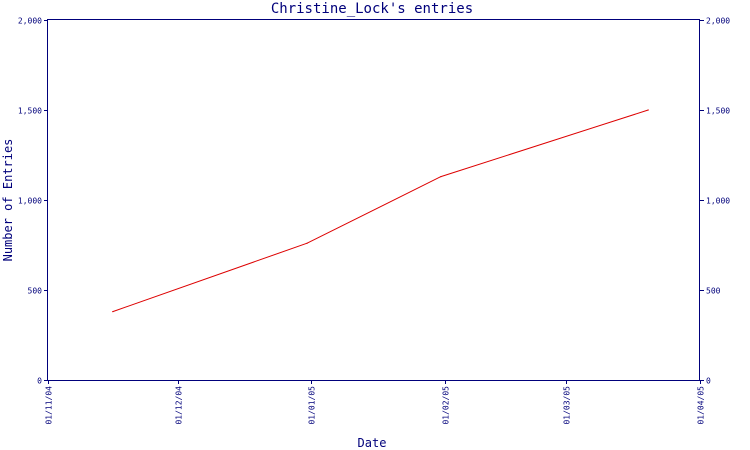  Describe the element at coordinates (49, 405) in the screenshot. I see `x-tick-label: 01/11/04` at that location.